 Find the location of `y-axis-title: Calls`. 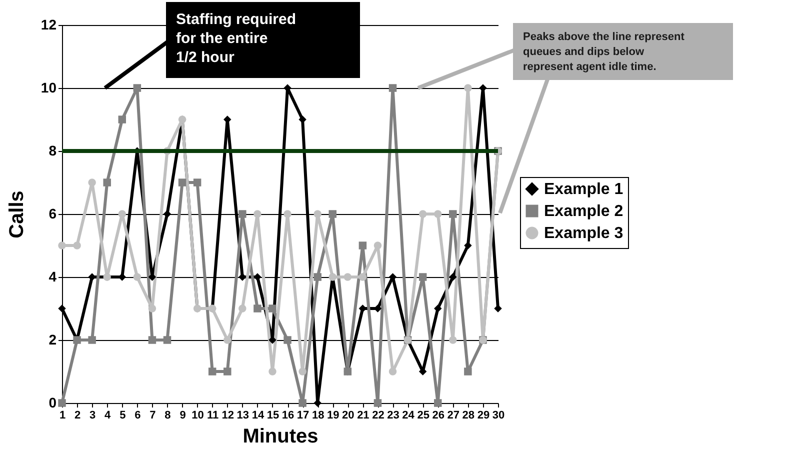

y-axis-title: Calls is located at coordinates (17, 214).